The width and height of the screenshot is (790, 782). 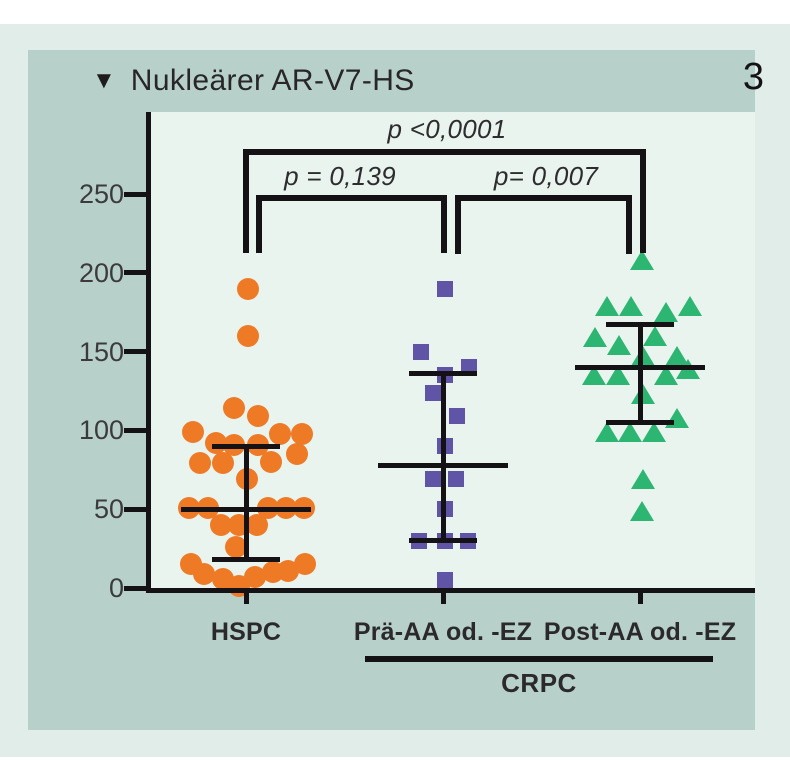 What do you see at coordinates (101, 430) in the screenshot?
I see `y-axis-tick-label: 100` at bounding box center [101, 430].